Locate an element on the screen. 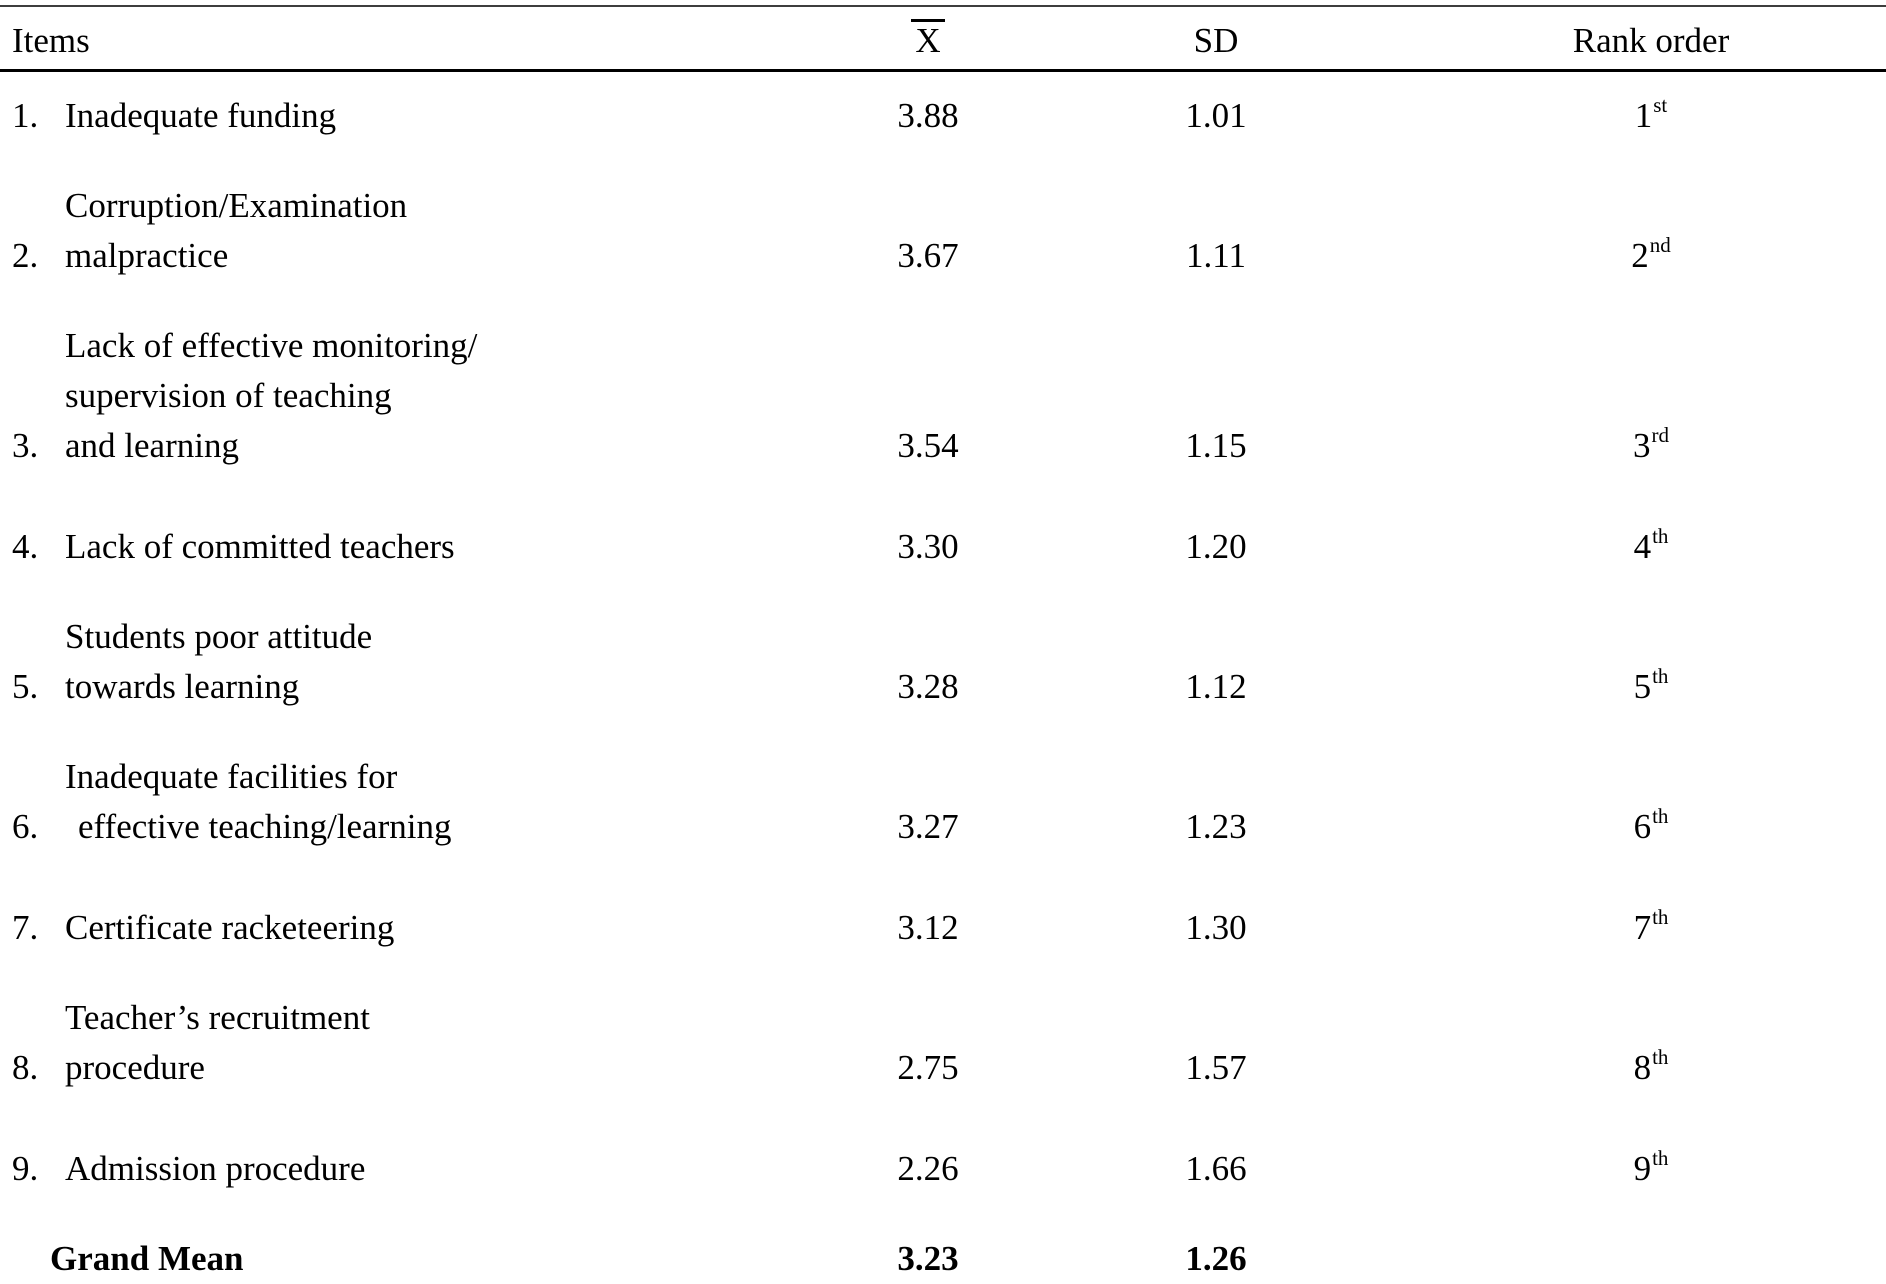 The height and width of the screenshot is (1284, 1886). sd-value: 1.66 is located at coordinates (1216, 1168).